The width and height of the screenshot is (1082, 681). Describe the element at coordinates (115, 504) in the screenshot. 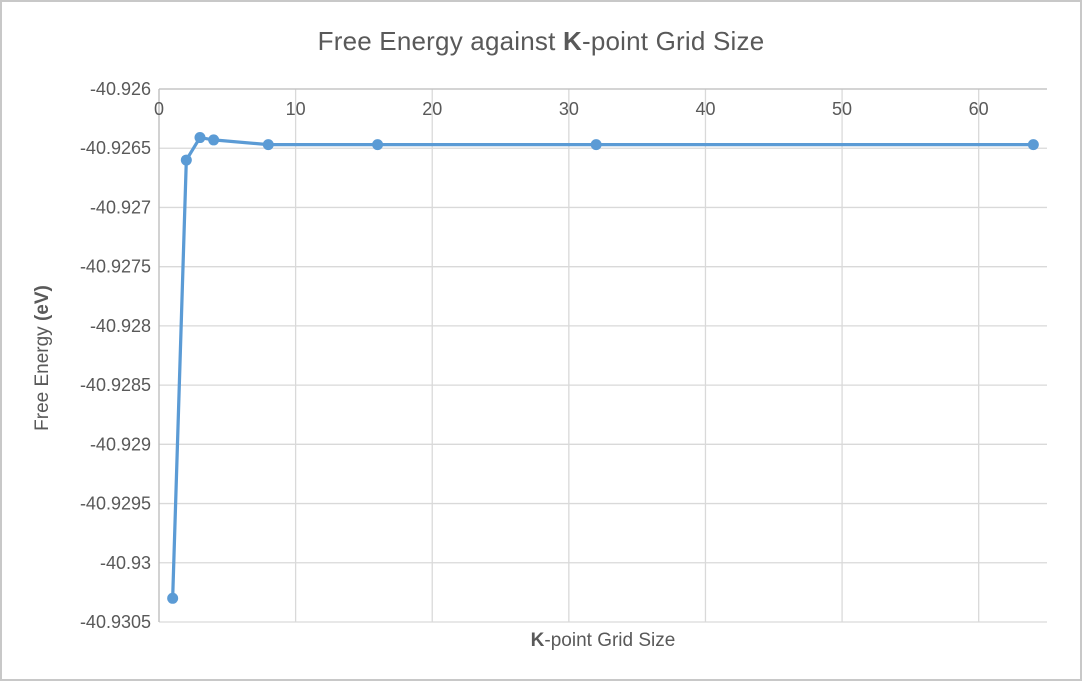

I see `y-tick-label: -40.9295` at that location.